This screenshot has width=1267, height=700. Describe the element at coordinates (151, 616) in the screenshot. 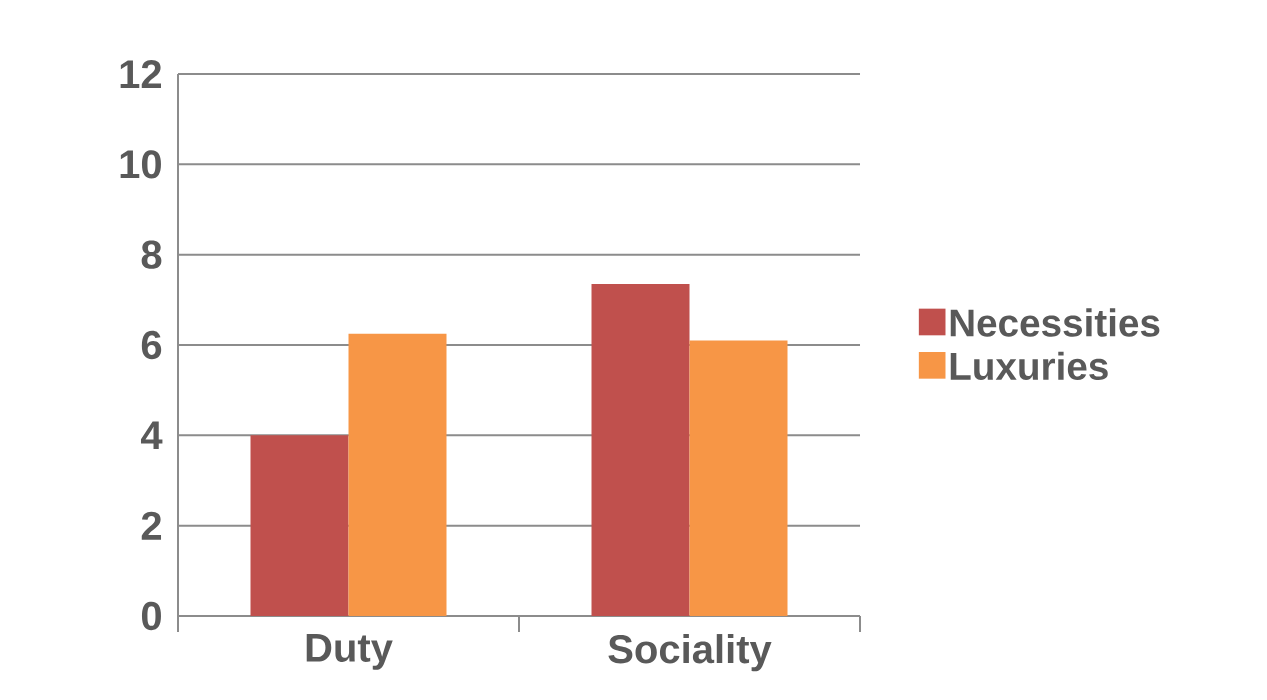

I see `y-tick-label: 0` at that location.